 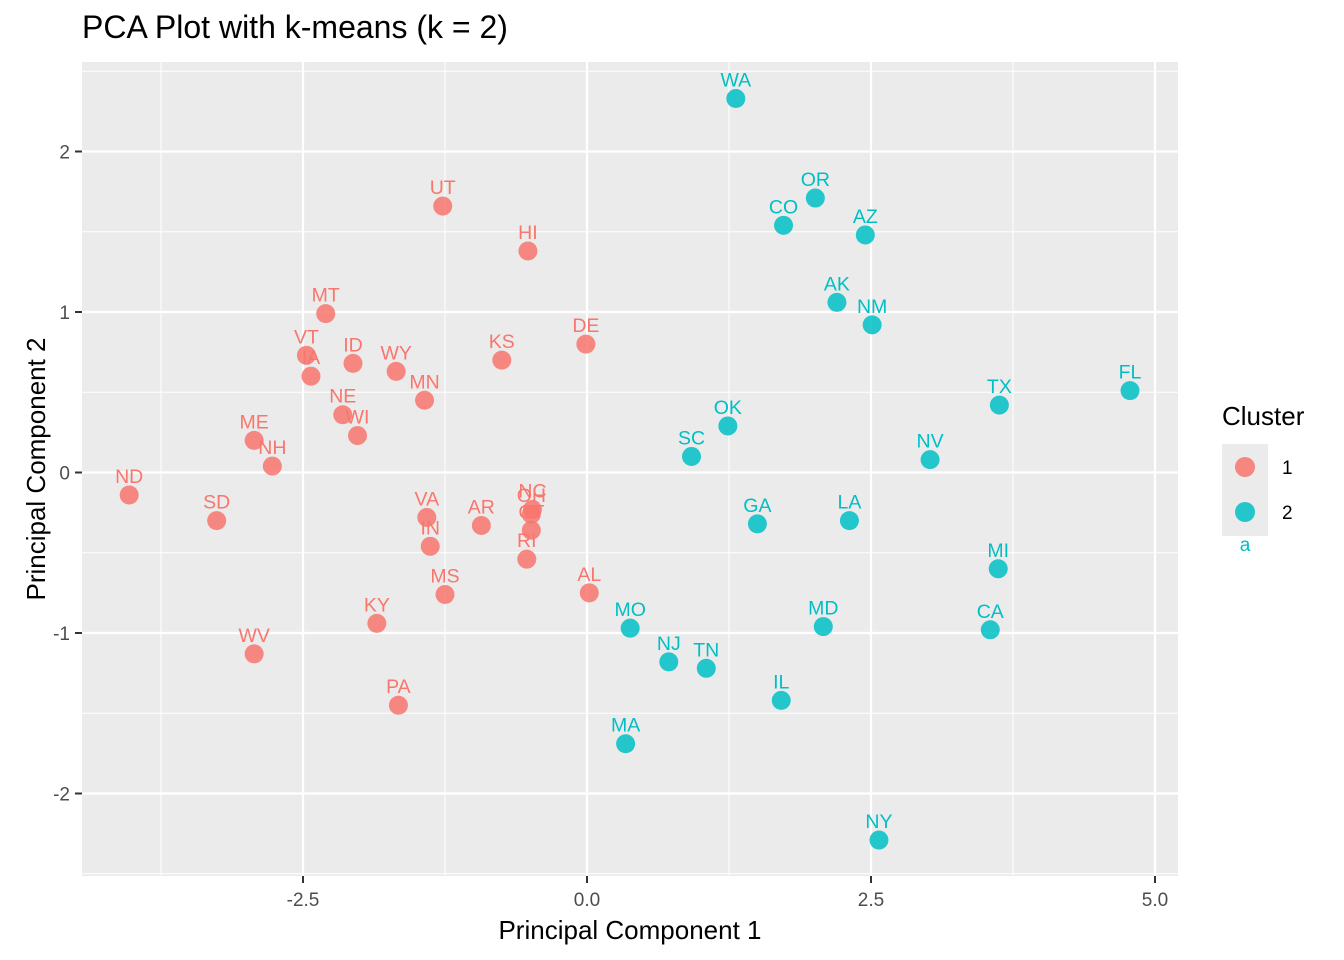 I want to click on point-ak, so click(x=837, y=302).